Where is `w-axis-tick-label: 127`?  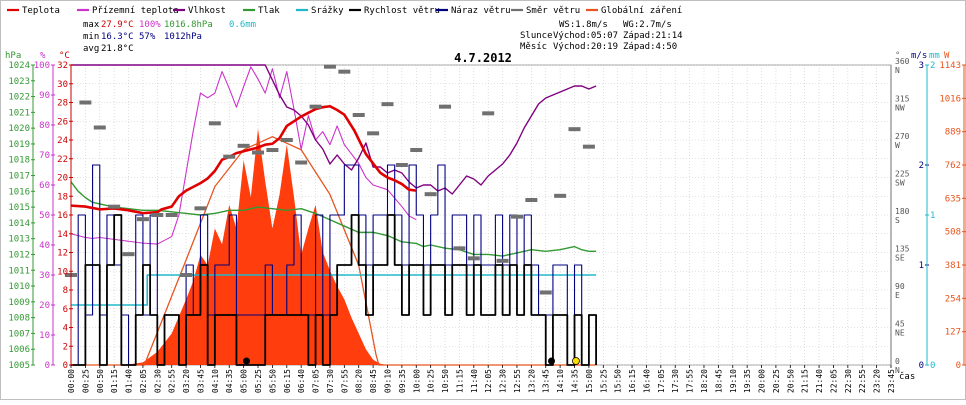 w-axis-tick-label: 127 is located at coordinates (953, 333).